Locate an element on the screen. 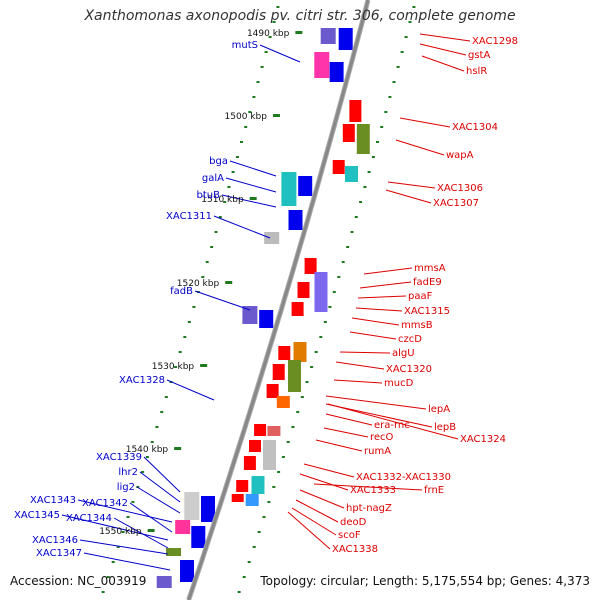 The image size is (600, 604). right-gene-label: XAC1324 is located at coordinates (483, 439).